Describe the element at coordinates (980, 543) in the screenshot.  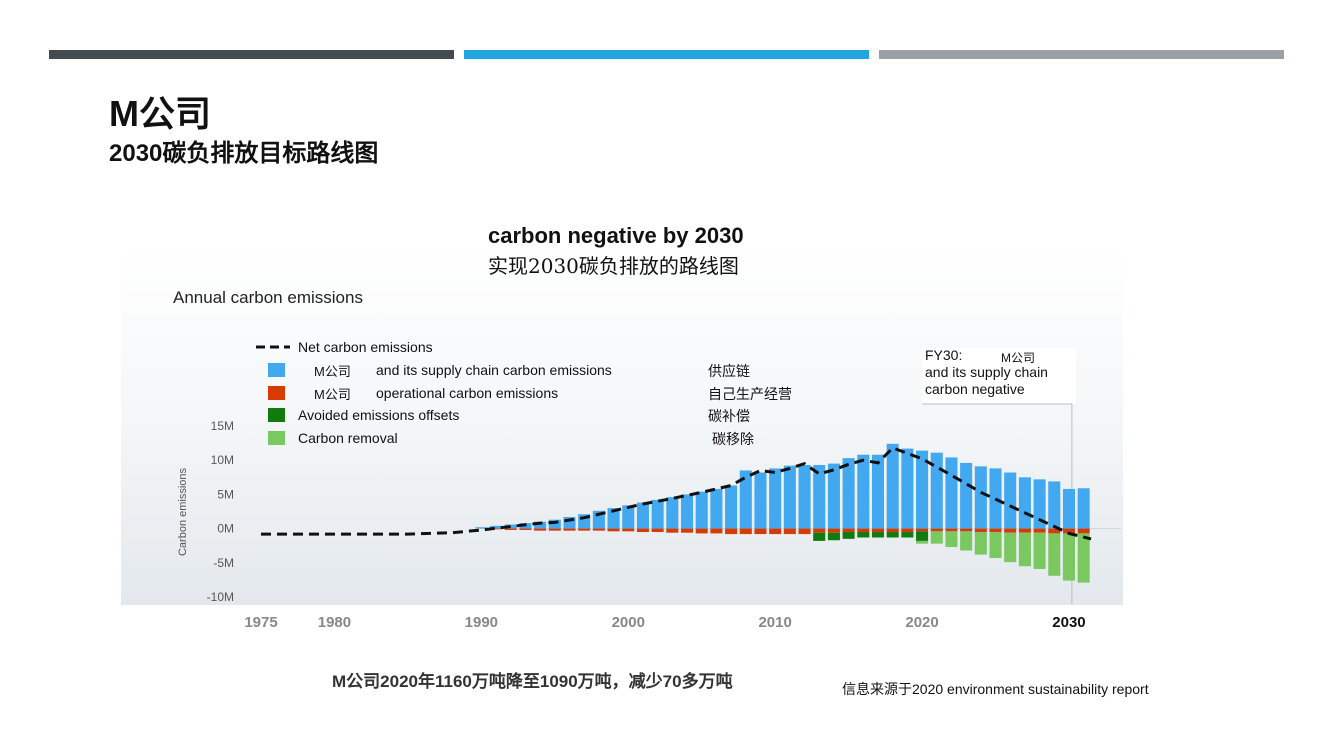
I see `bar-removal-2024` at that location.